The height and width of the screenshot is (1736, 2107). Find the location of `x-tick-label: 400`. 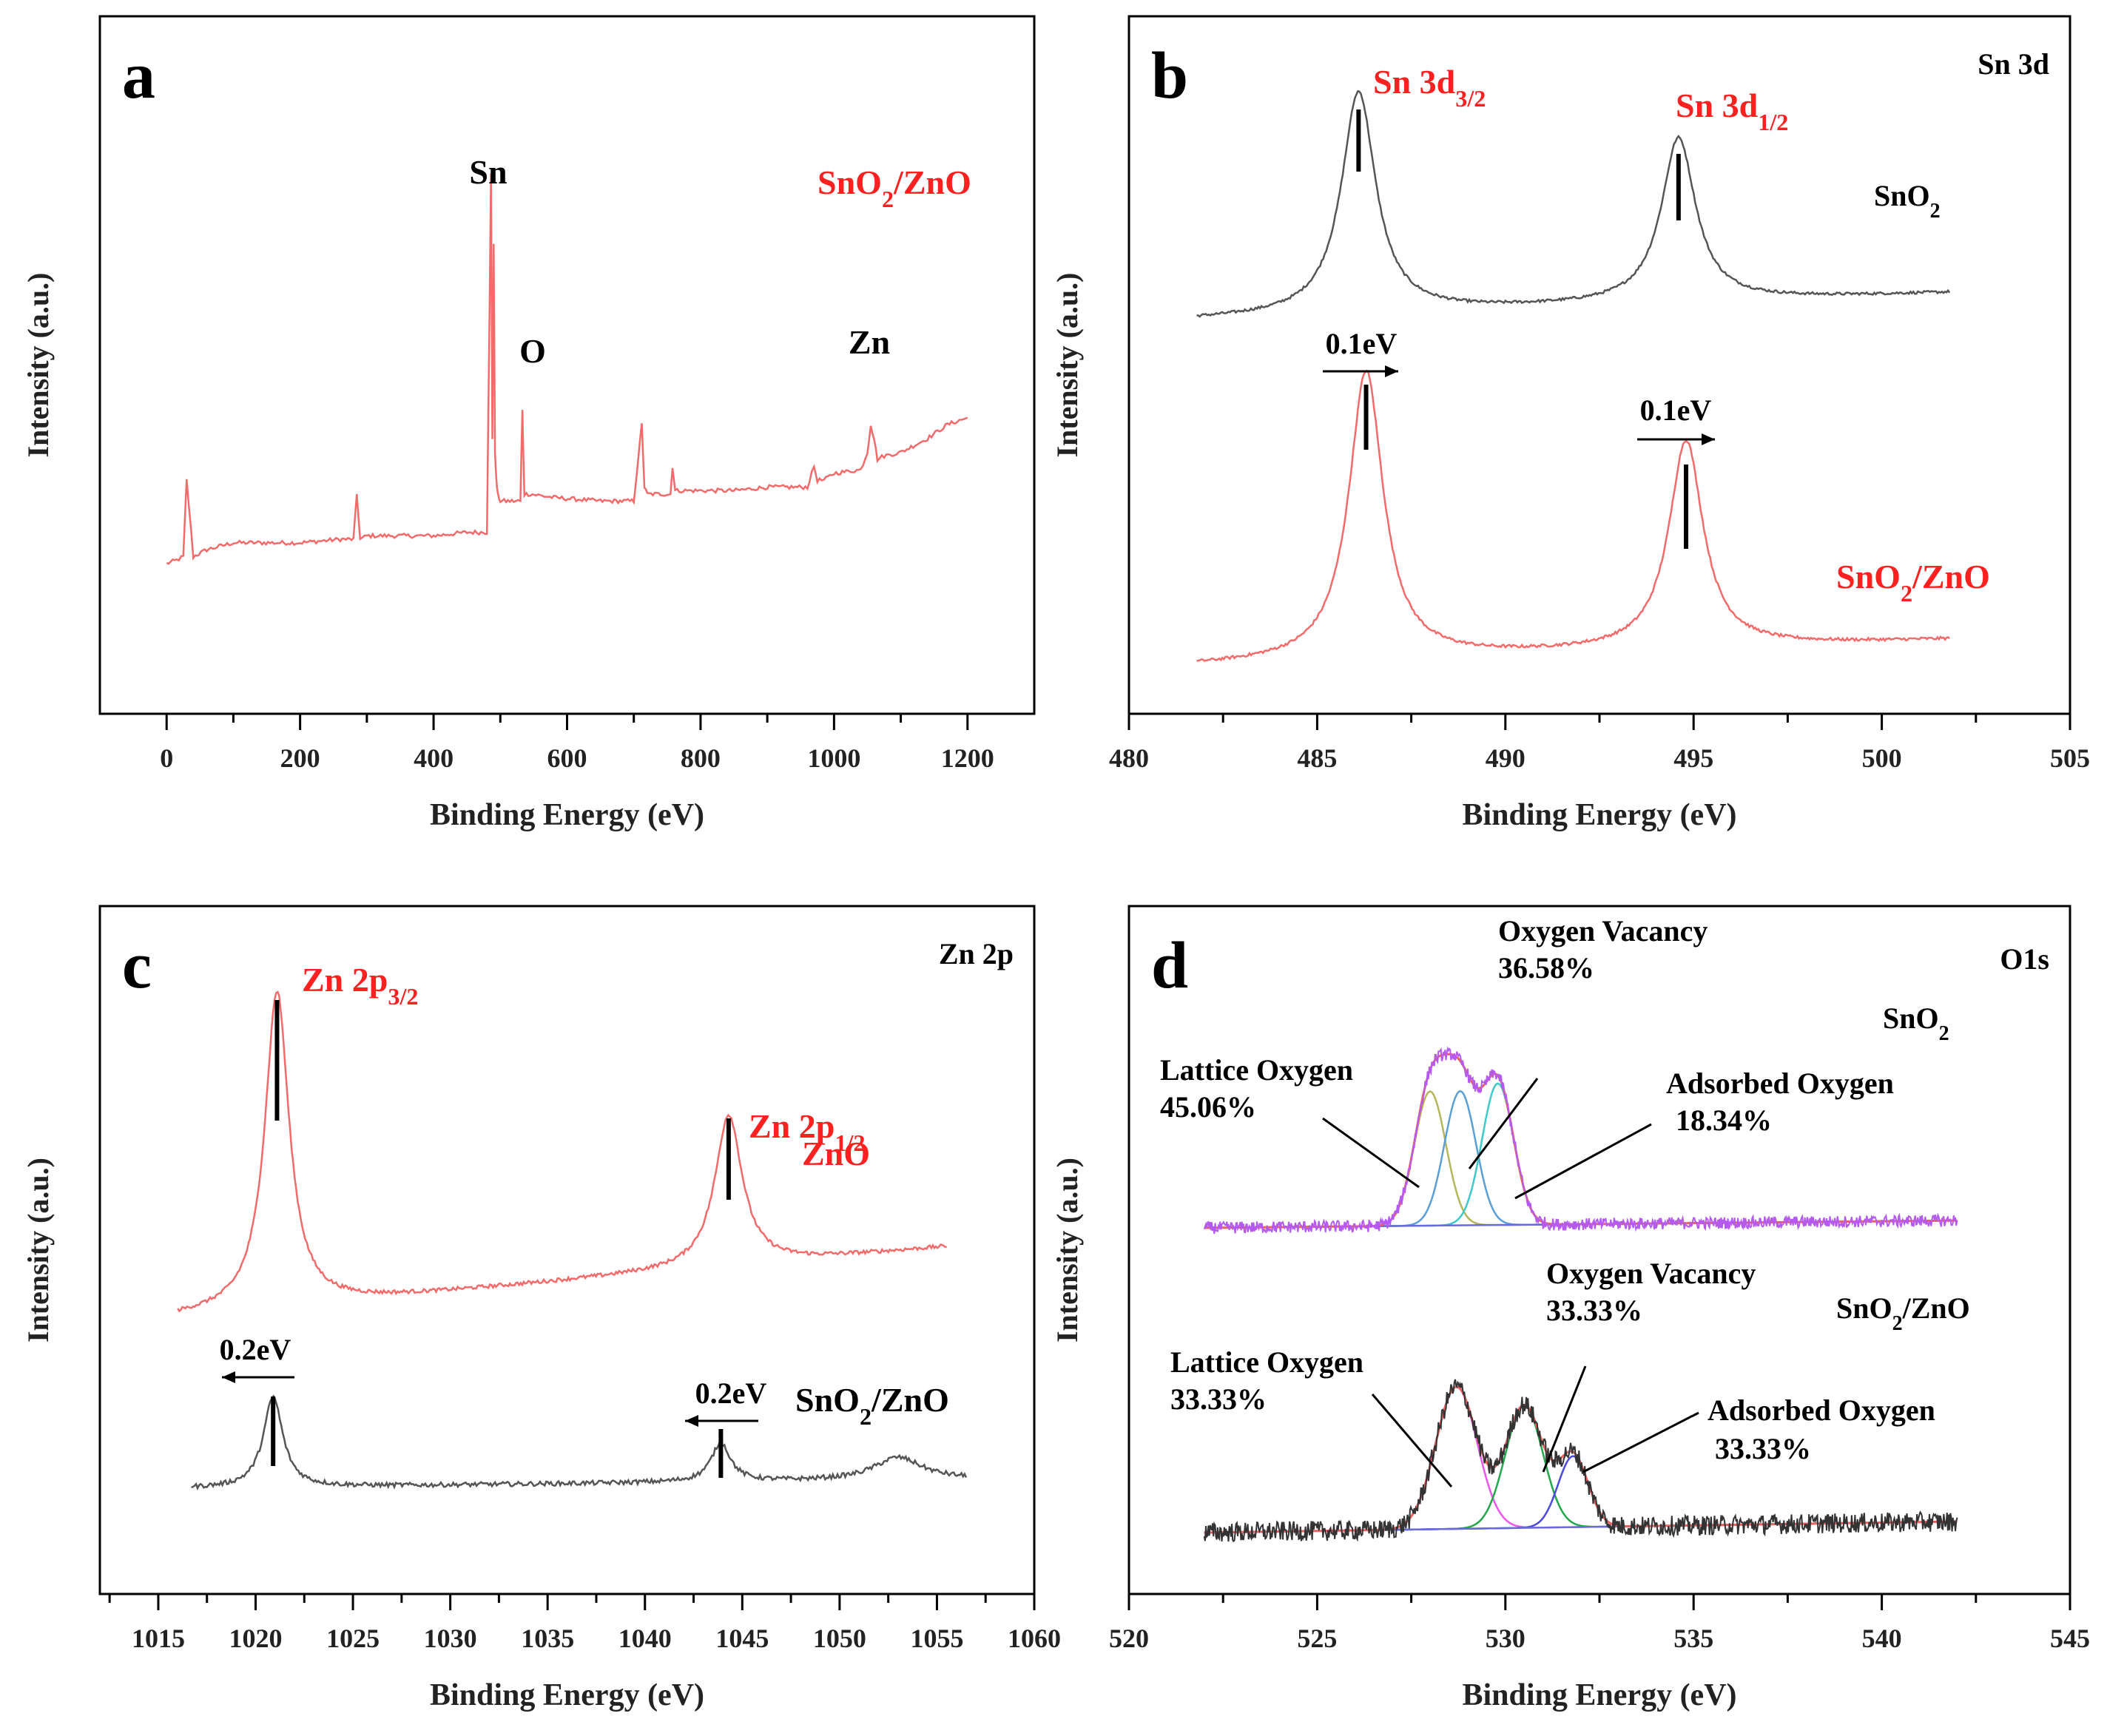

x-tick-label: 400 is located at coordinates (434, 758).